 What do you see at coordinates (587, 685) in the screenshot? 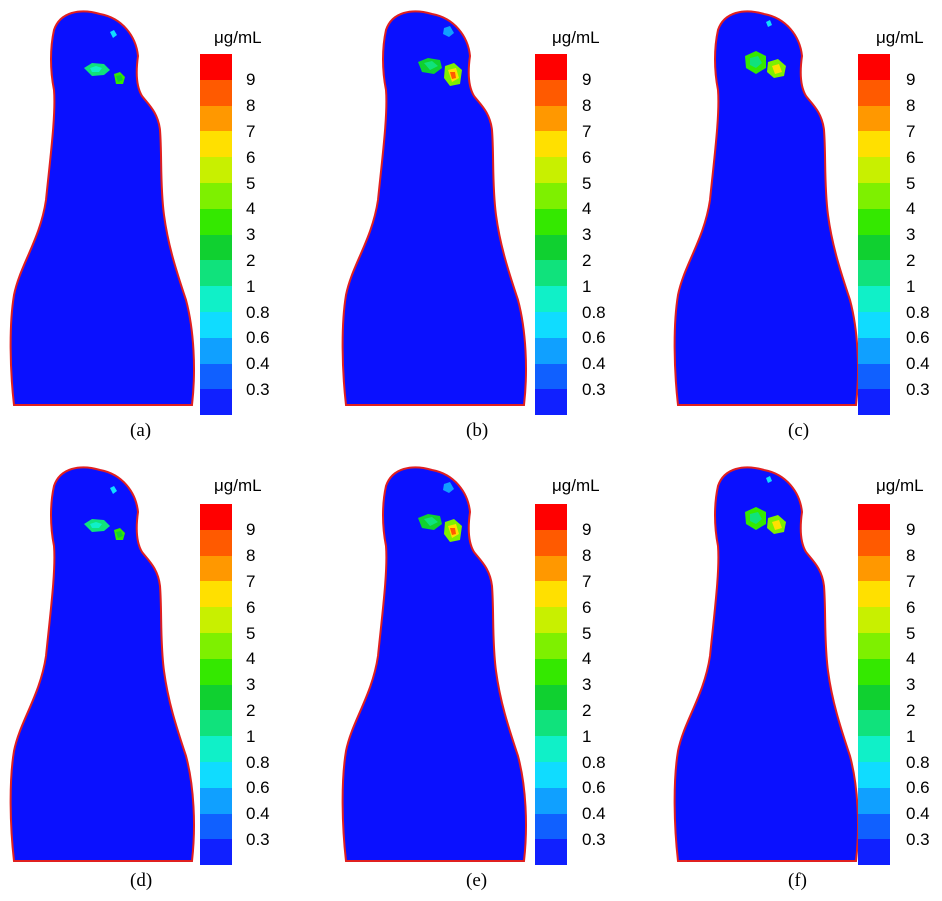
I see `colorbar-tick-label: 3` at bounding box center [587, 685].